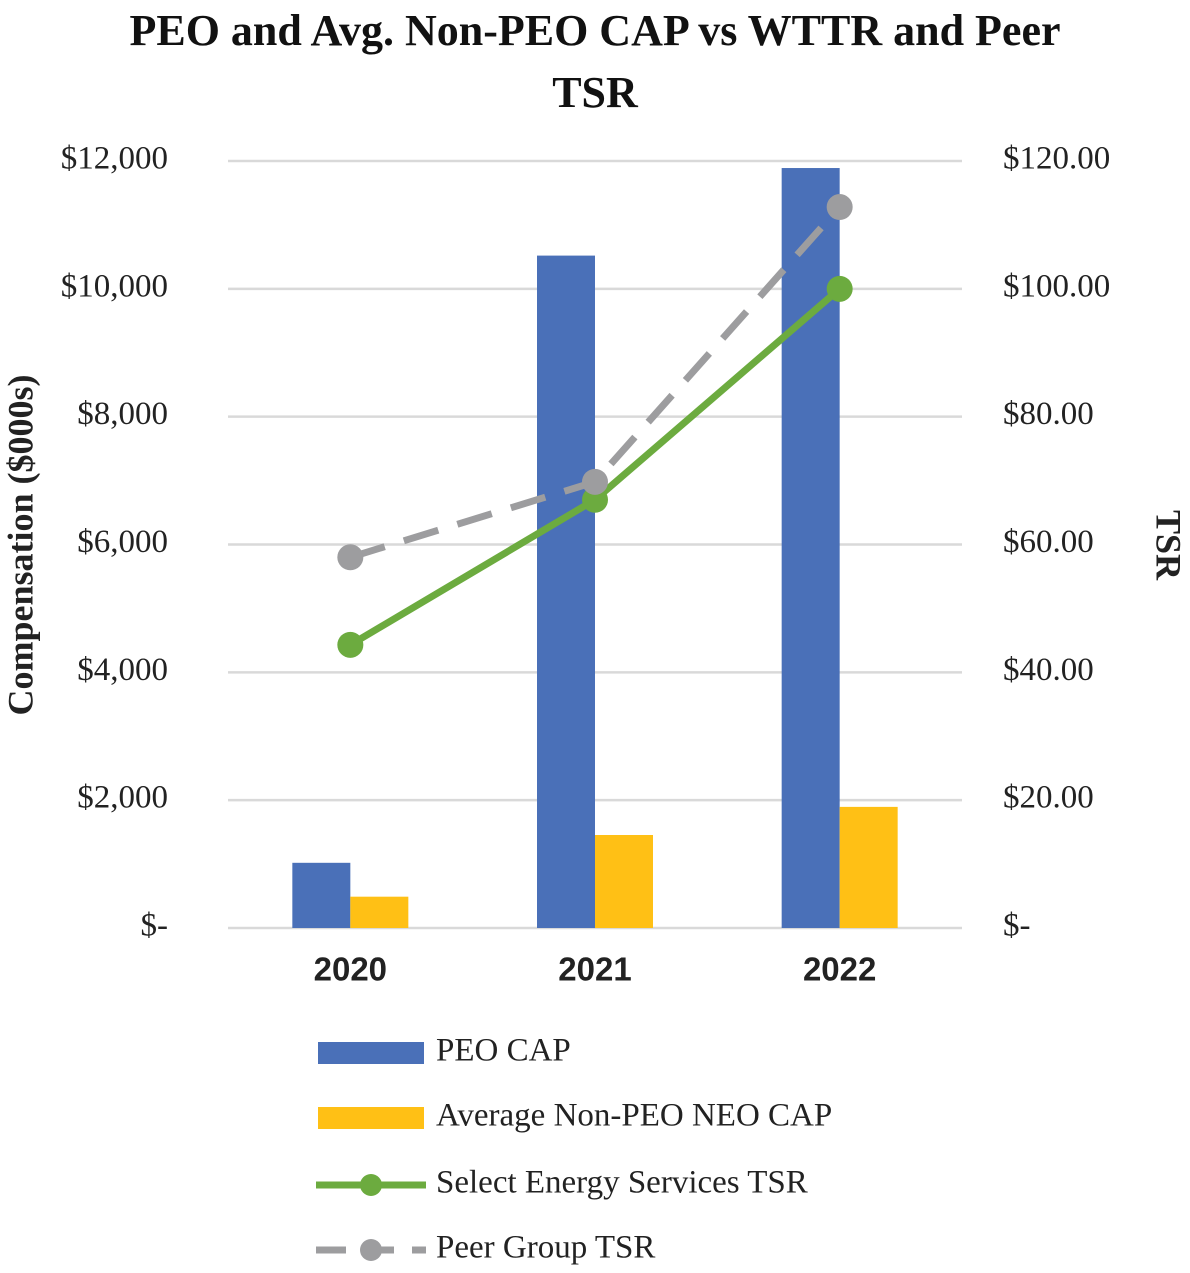  What do you see at coordinates (545, 1248) in the screenshot?
I see `legend-label: Peer Group TSR` at bounding box center [545, 1248].